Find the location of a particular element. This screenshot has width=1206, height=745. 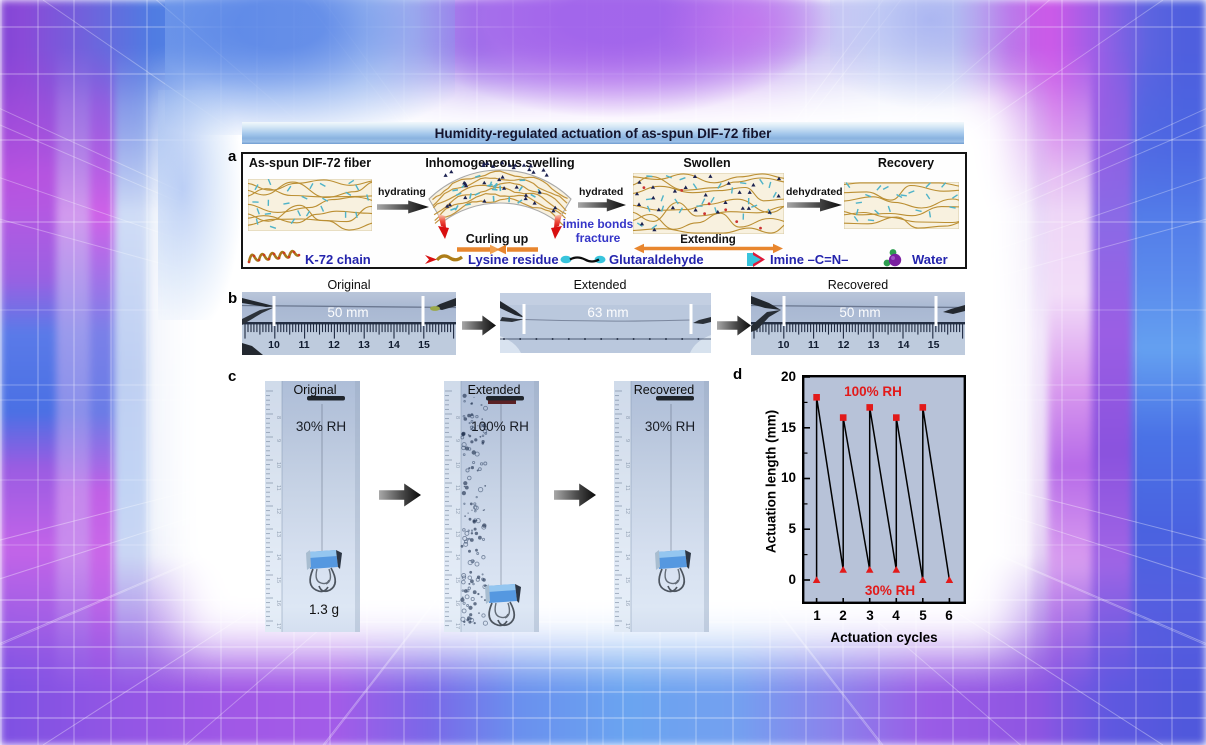

svg-text: Lysine residue is located at coordinates (513, 259).